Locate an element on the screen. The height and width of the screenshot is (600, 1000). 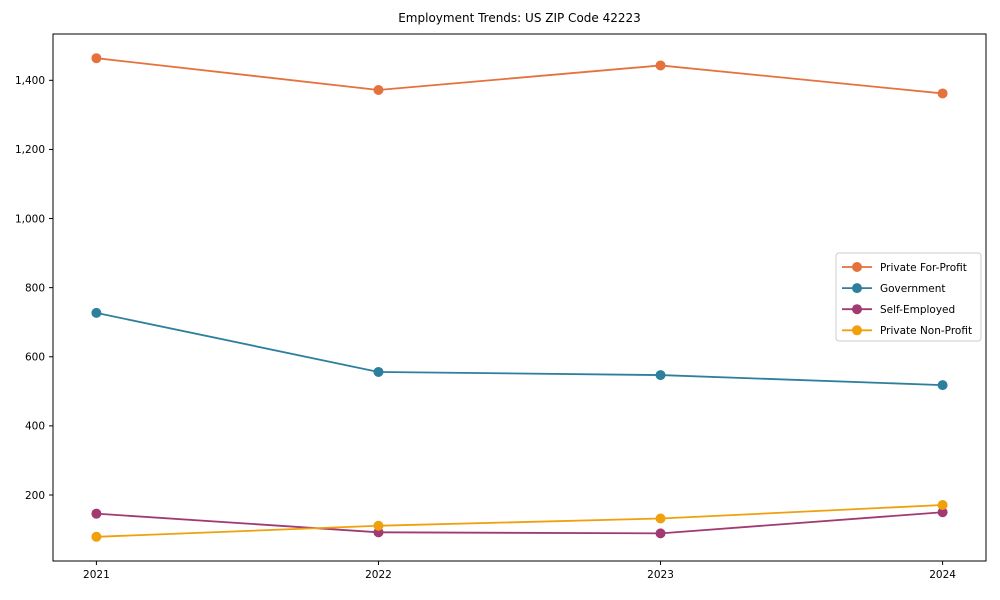
legend-marker-government is located at coordinates (857, 288).